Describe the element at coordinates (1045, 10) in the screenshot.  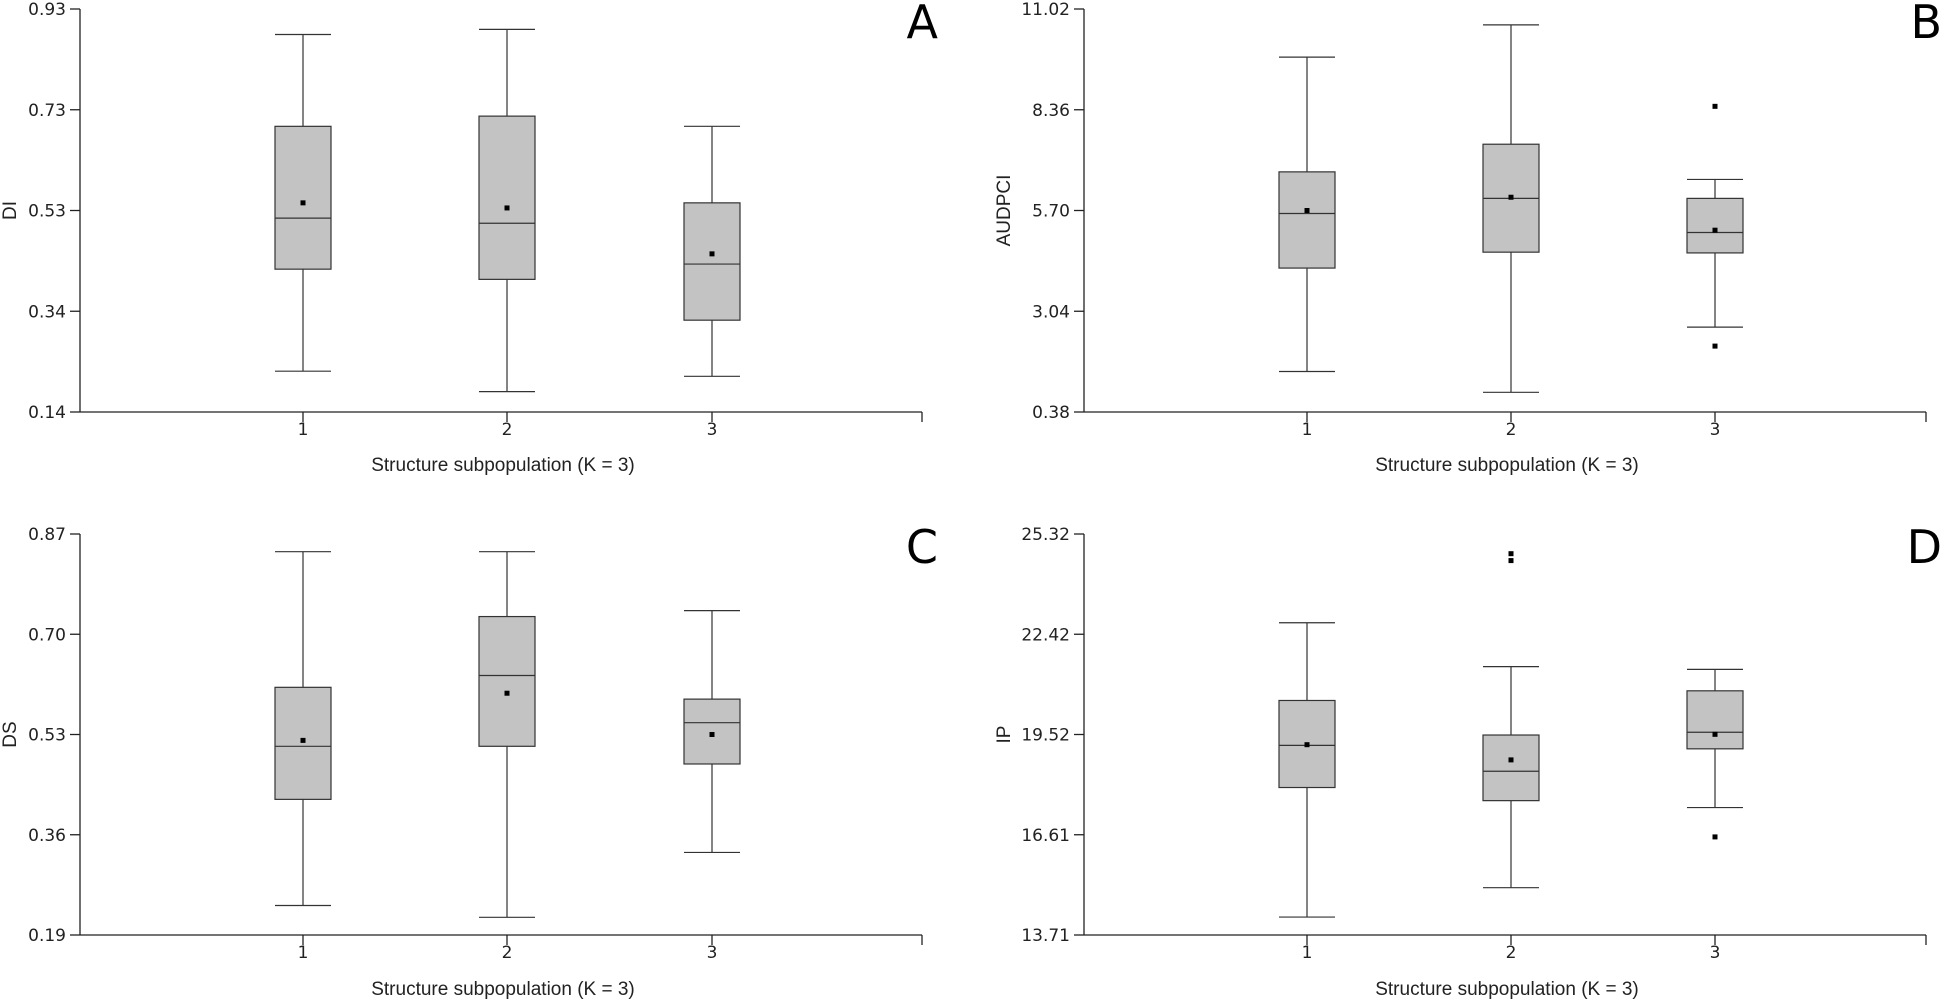
I see `y-tick-label: 11.02` at that location.